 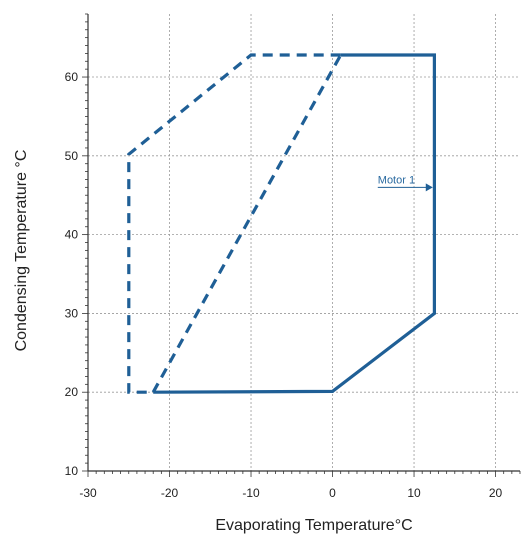 What do you see at coordinates (72, 235) in the screenshot?
I see `y-tick-label: 40` at bounding box center [72, 235].